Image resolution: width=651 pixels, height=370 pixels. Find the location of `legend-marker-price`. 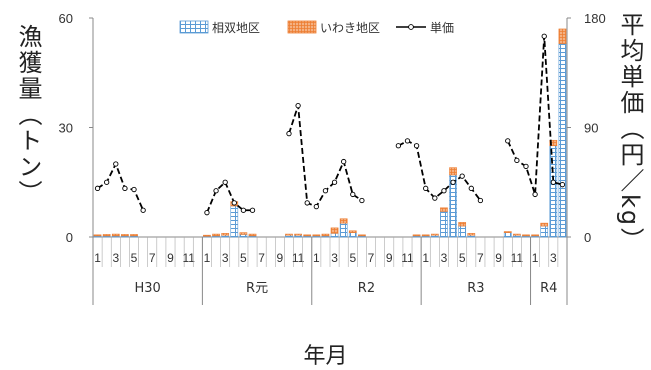

legend-marker-price is located at coordinates (411, 27).